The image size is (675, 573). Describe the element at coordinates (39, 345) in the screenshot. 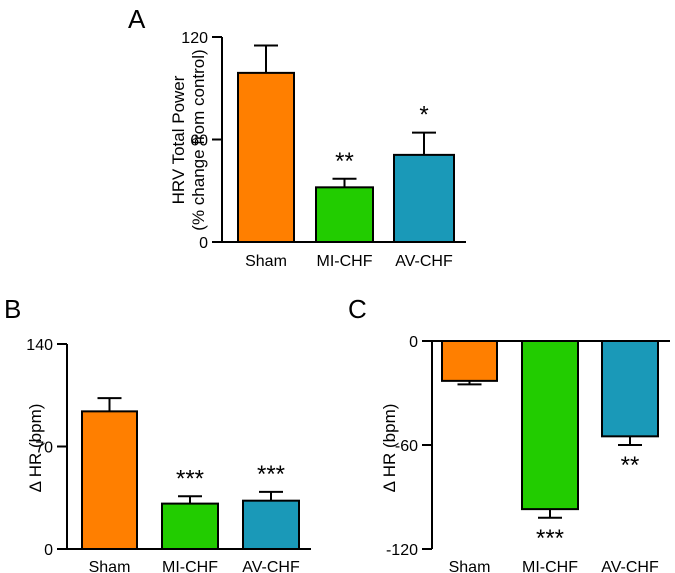

I see `y-tick-label: 140` at that location.